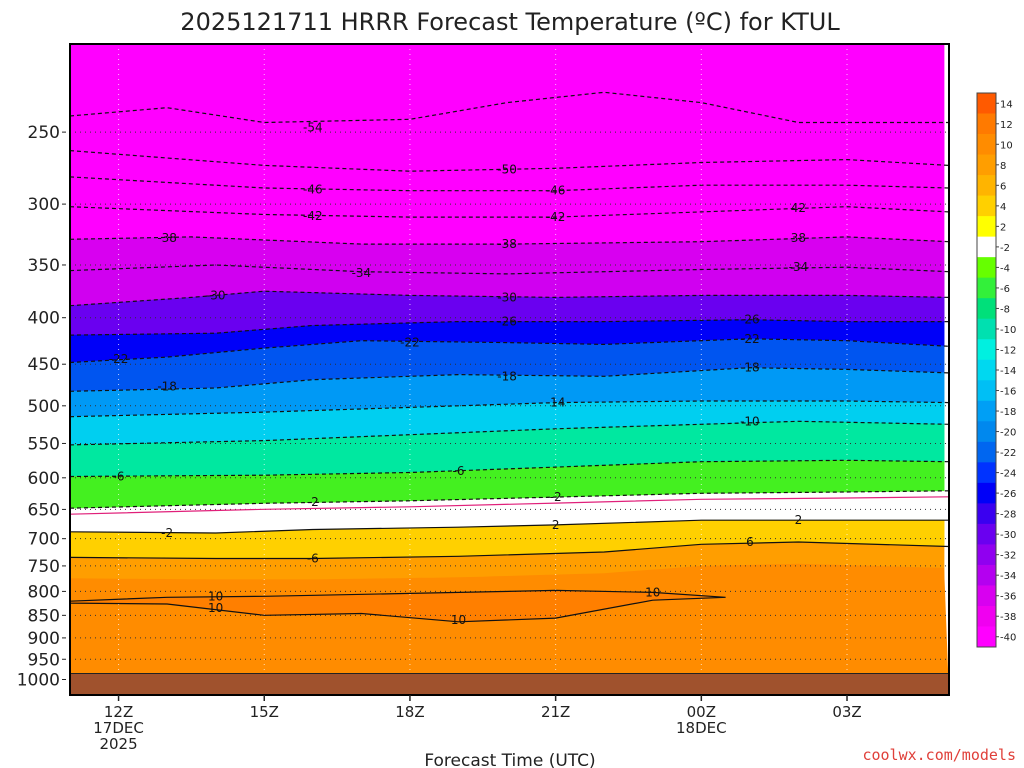  Describe the element at coordinates (1008, 638) in the screenshot. I see `colorbar-label: -40` at that location.